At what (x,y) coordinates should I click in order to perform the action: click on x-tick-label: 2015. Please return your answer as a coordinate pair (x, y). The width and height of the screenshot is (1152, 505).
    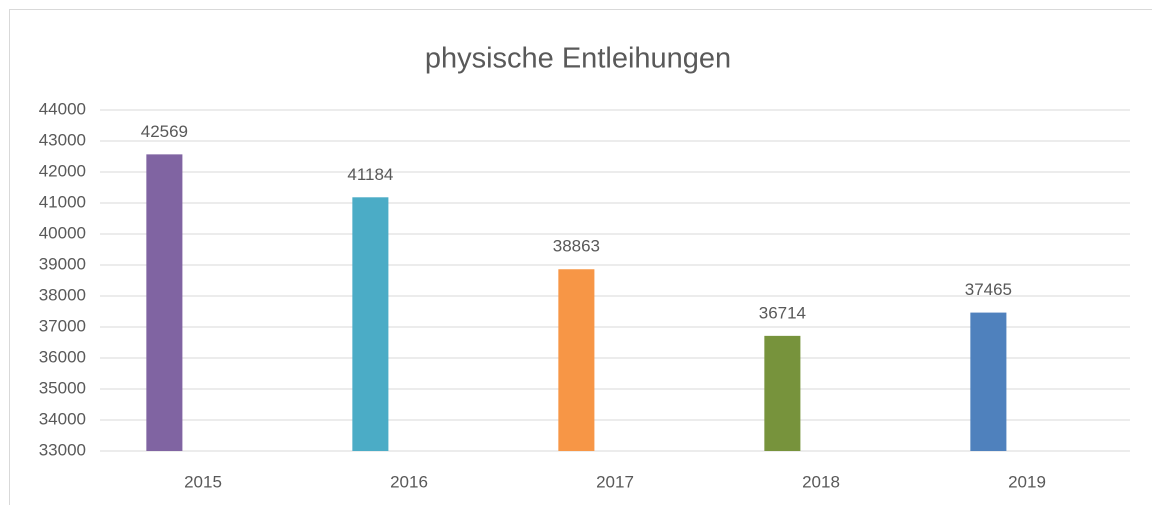
    Looking at the image, I should click on (203, 481).